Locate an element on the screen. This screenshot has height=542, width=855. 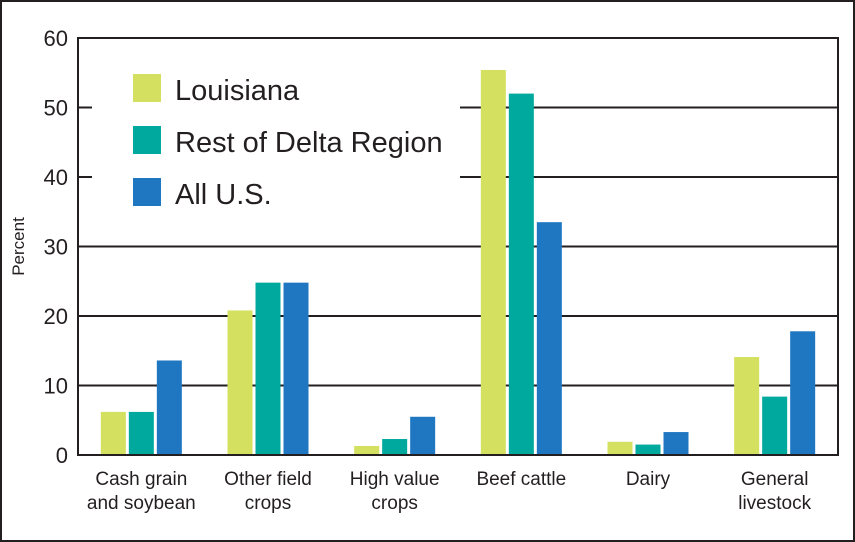
x-tick-label: livestock is located at coordinates (774, 503).